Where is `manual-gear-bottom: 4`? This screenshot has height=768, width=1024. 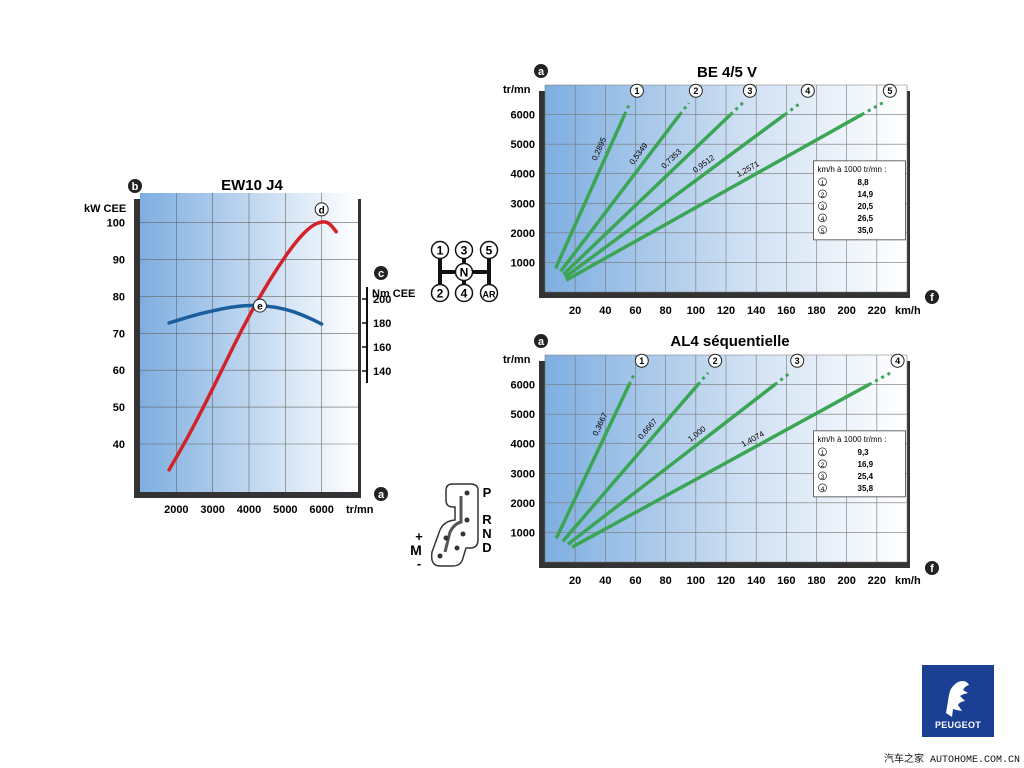
manual-gear-bottom: 4 is located at coordinates (464, 294).